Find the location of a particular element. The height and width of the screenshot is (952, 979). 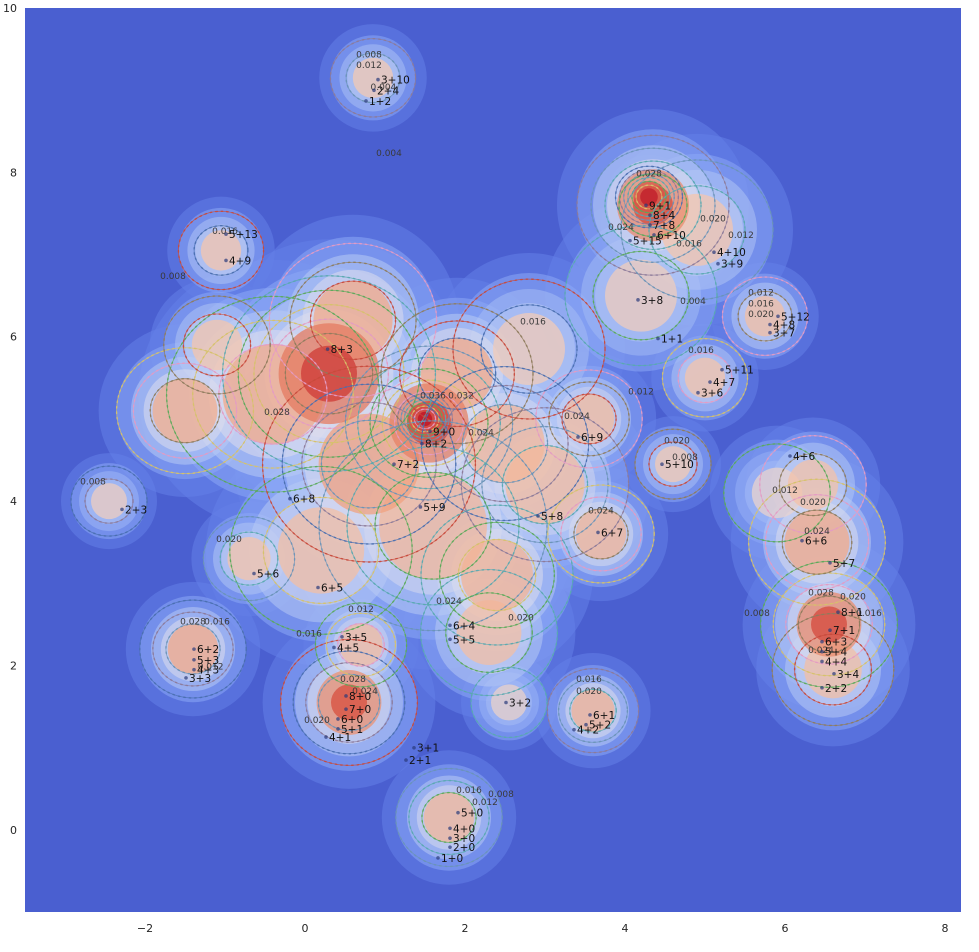

x-tick-label: −2 is located at coordinates (145, 928).